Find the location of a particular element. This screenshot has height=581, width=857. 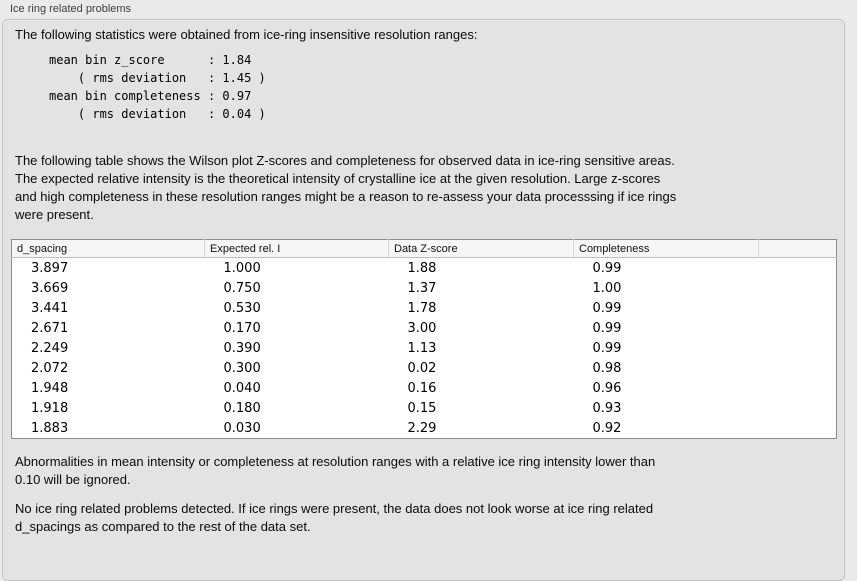

table-cell: 2.671 is located at coordinates (50, 328).